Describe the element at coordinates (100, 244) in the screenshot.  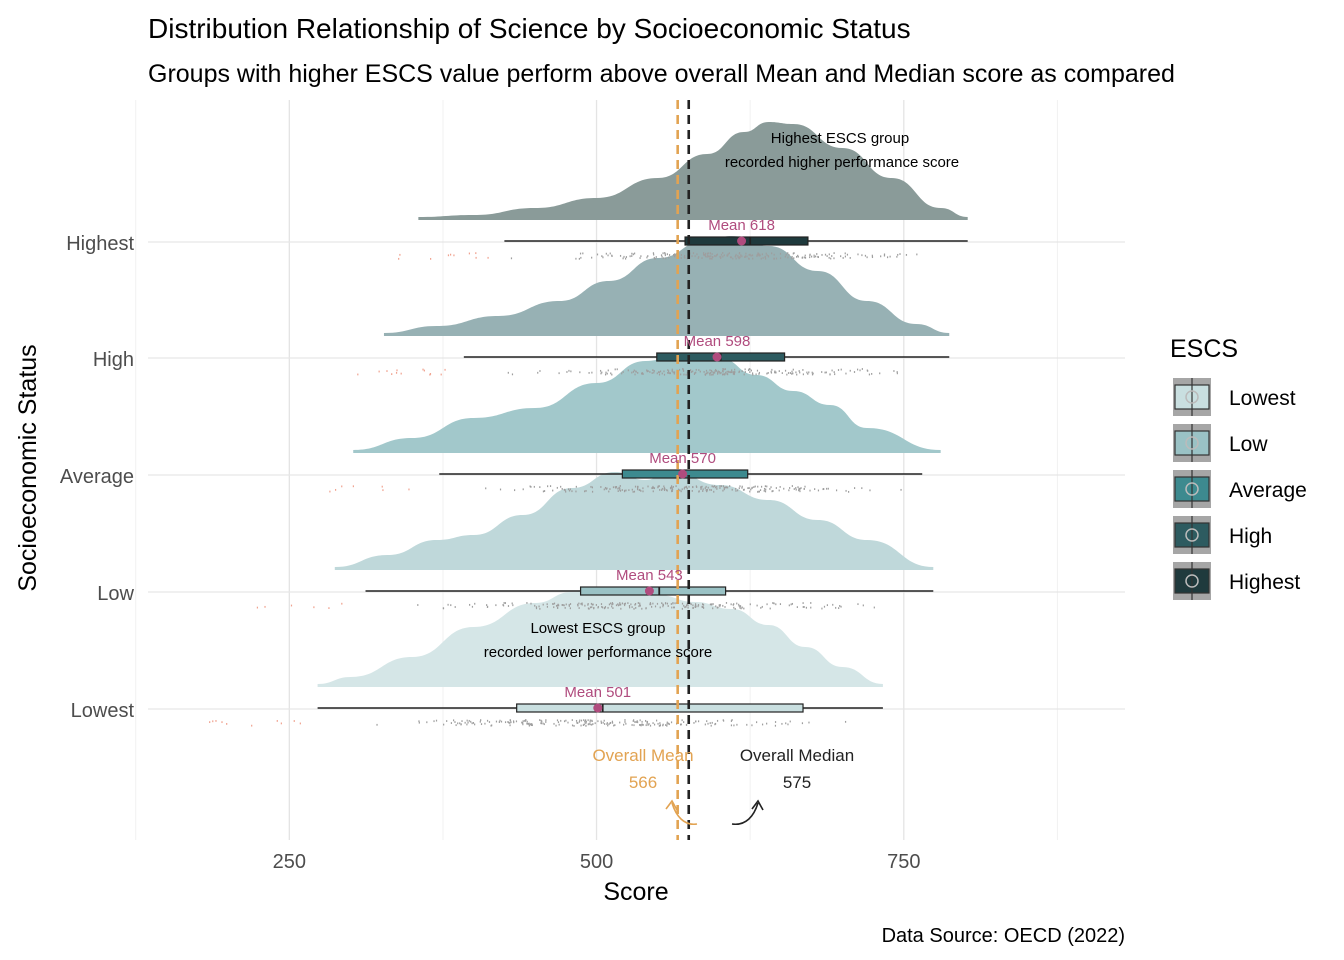
I see `y-tick-highest: Highest` at that location.